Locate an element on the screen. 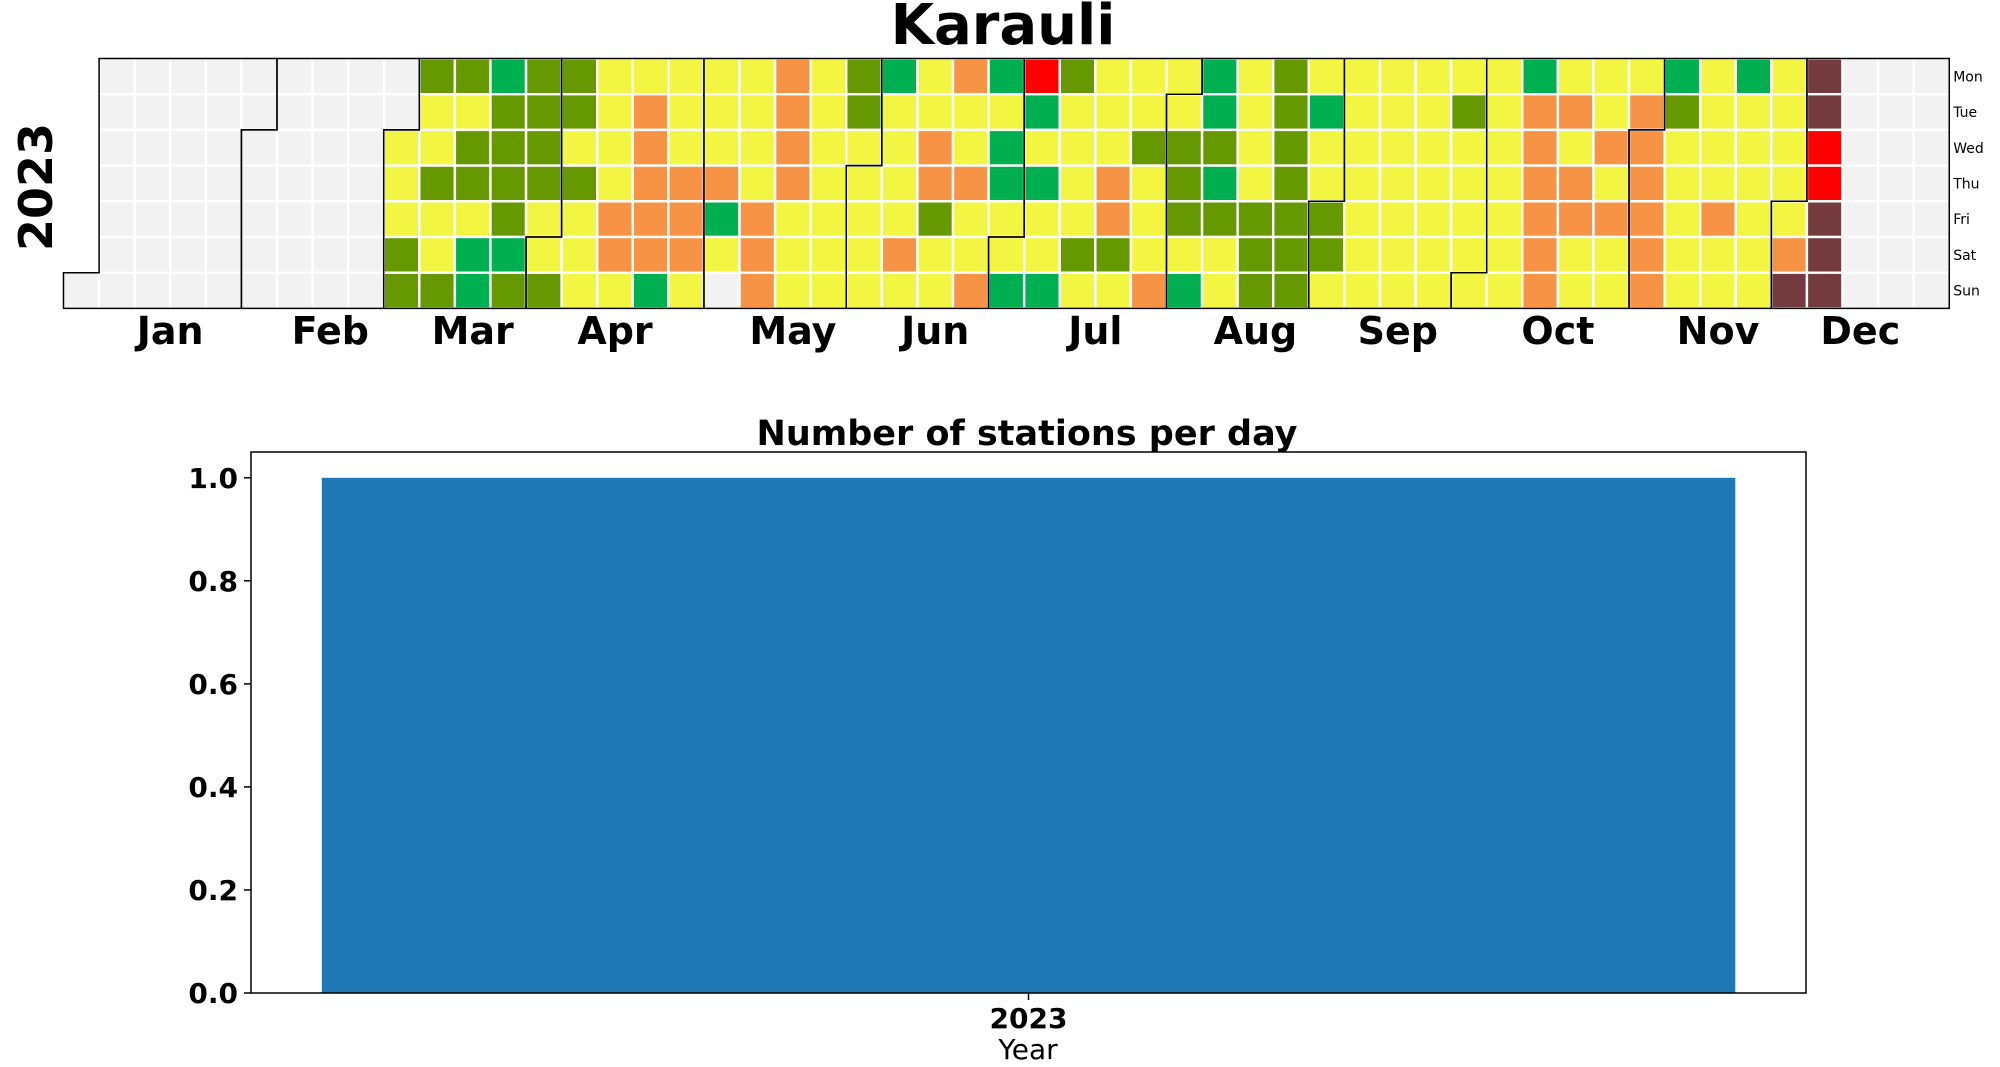  weekday-label: Wed is located at coordinates (1968, 149).